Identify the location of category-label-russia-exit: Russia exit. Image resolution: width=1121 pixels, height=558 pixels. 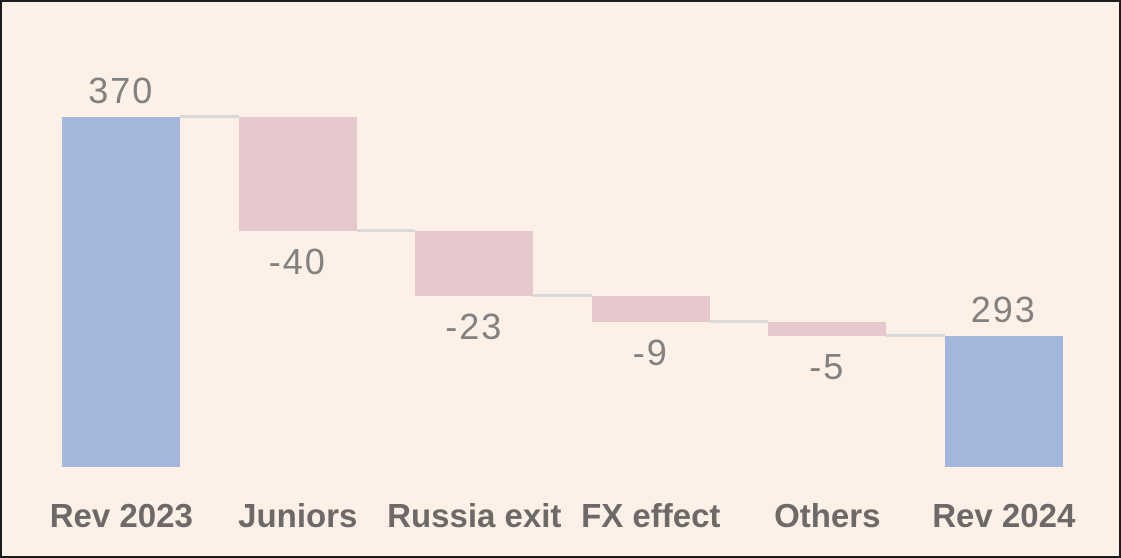
(474, 515).